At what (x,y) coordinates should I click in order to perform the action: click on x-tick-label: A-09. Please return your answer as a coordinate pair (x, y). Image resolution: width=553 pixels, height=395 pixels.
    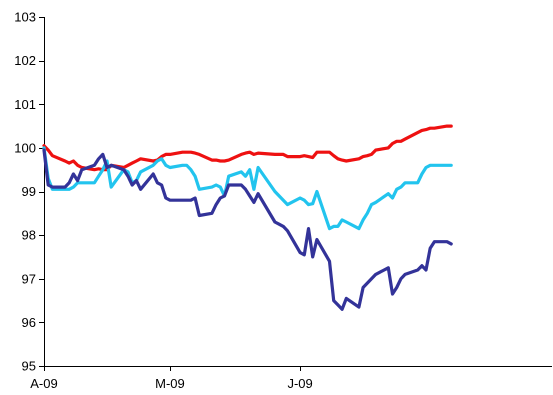
    Looking at the image, I should click on (43, 383).